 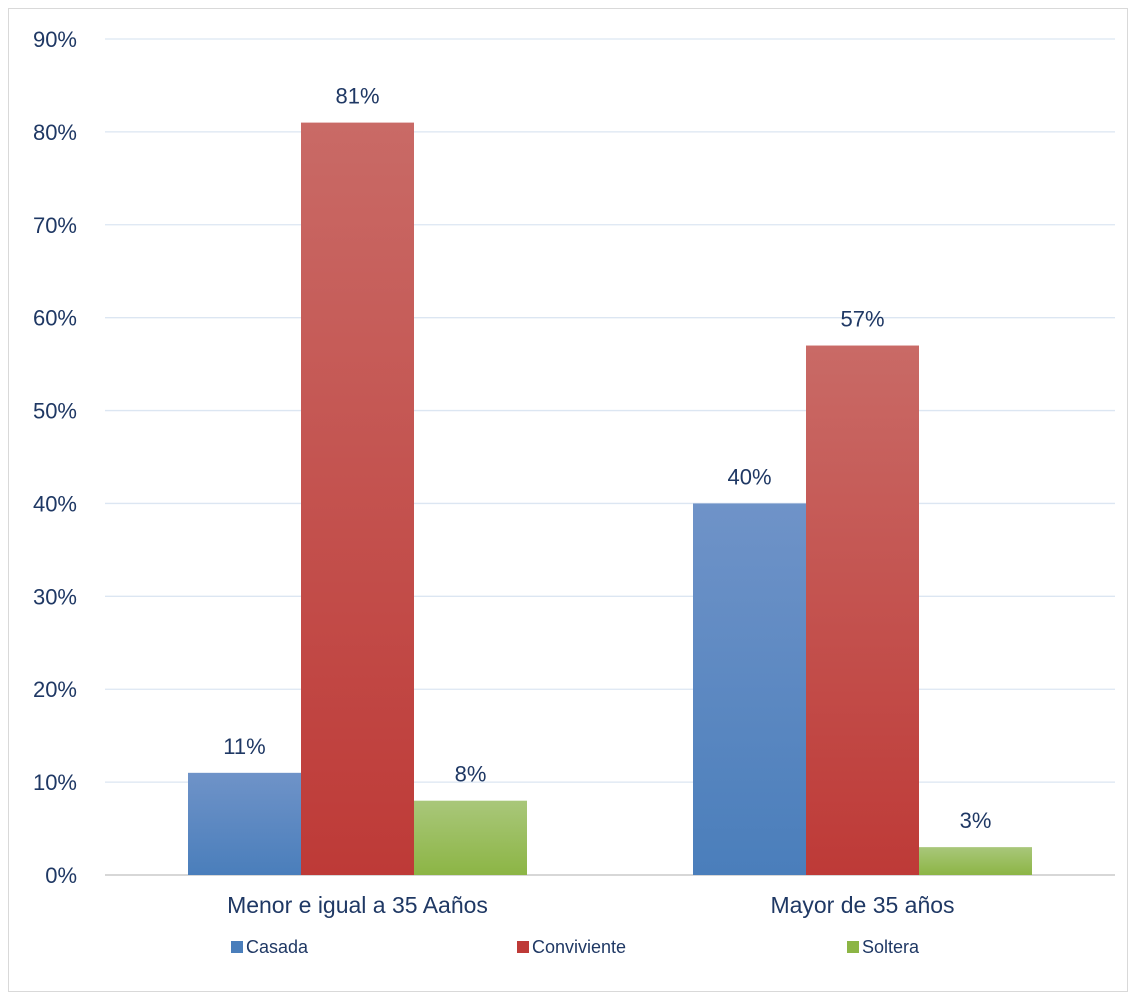 I want to click on legend: Casada Conviviente Soltera, so click(x=575, y=947).